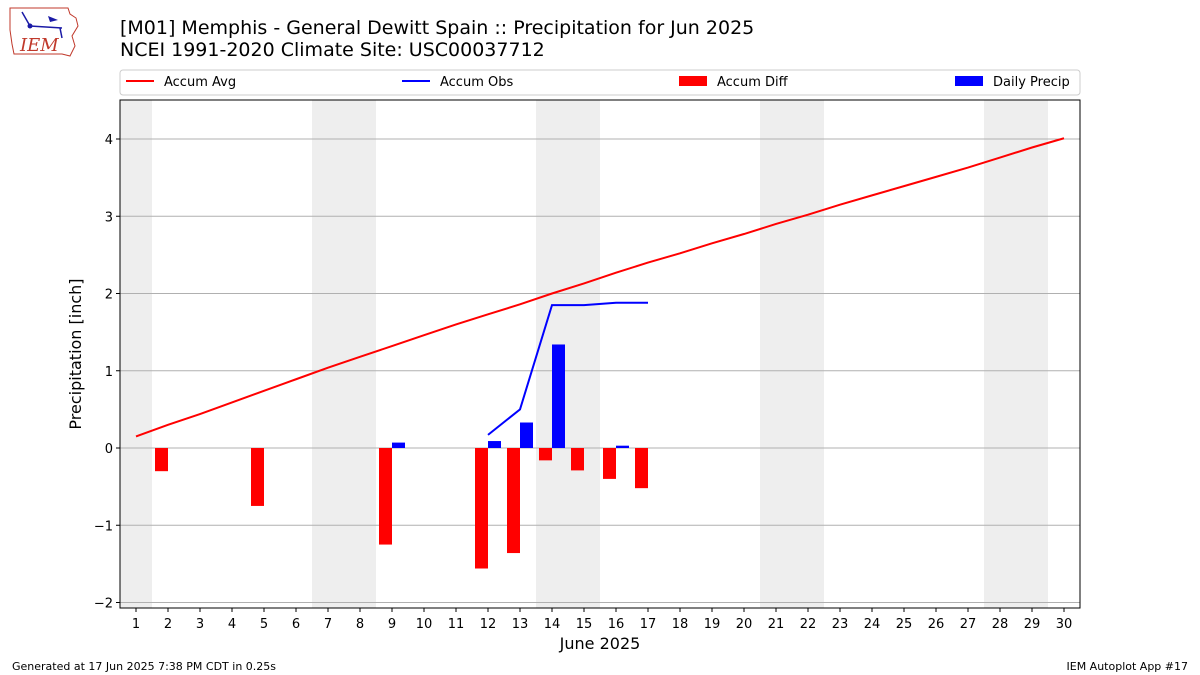 The height and width of the screenshot is (675, 1200). I want to click on x-tick-label: 4, so click(232, 624).